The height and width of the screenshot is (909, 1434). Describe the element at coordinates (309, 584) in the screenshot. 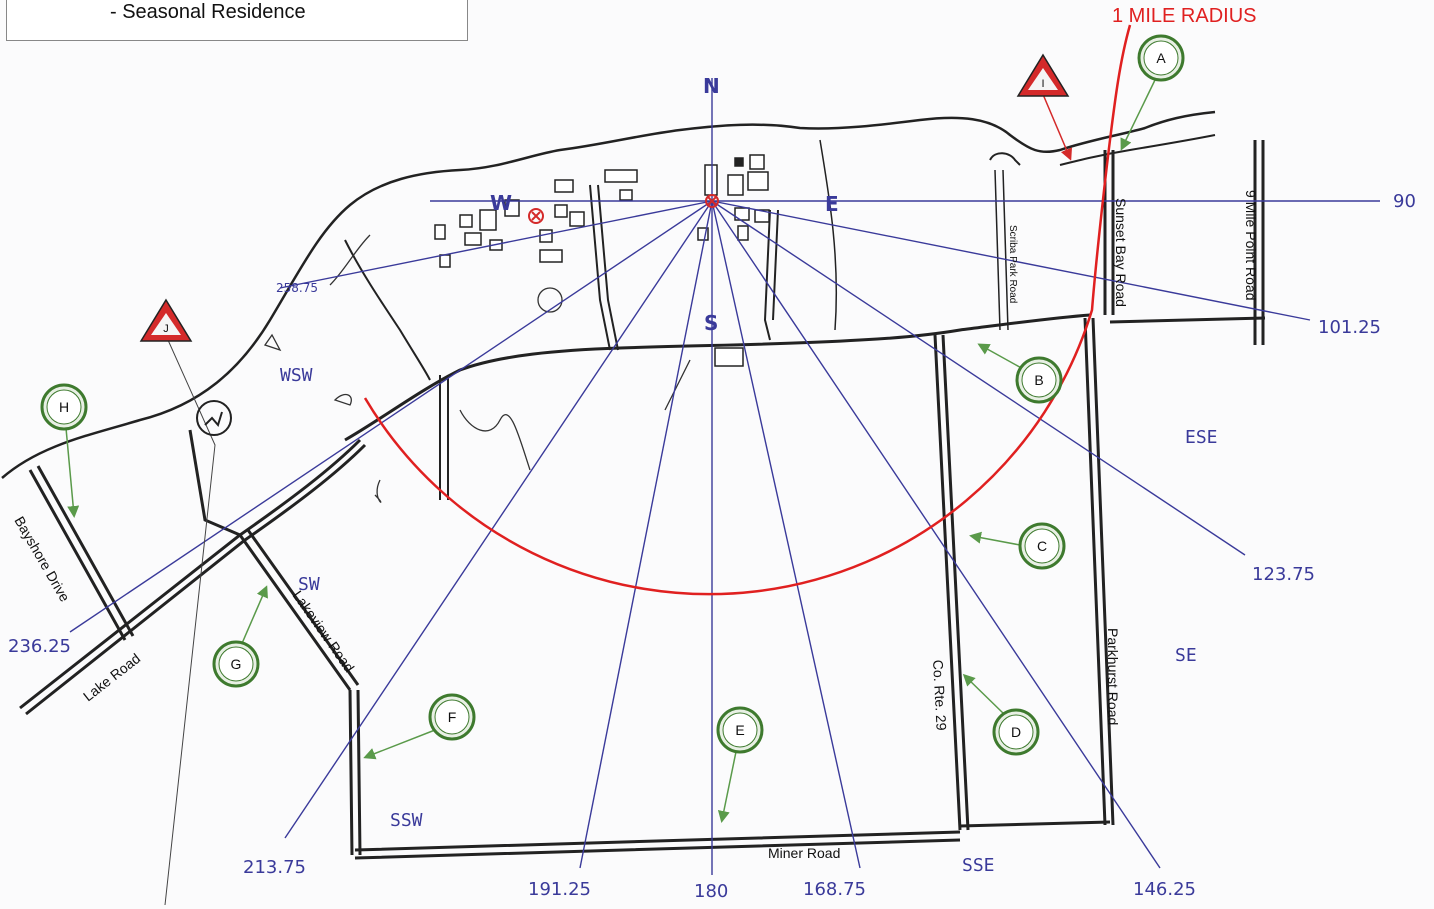

I see `sector-sw: SW` at that location.